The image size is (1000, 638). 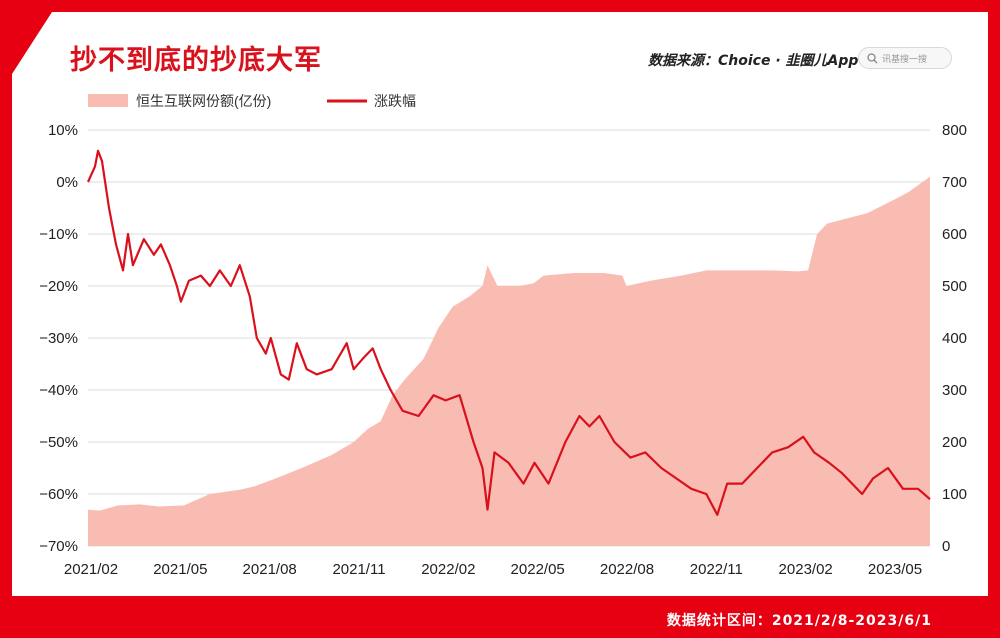 I want to click on right-axis: 800 700 600 500 400 300 200 100 0, so click(x=954, y=338).